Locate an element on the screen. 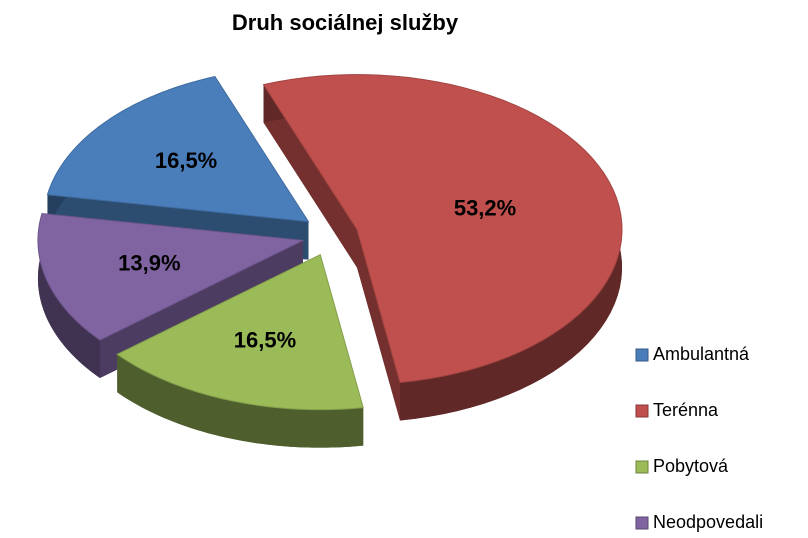 This screenshot has width=808, height=538. legend-label: Neodpovedali is located at coordinates (708, 522).